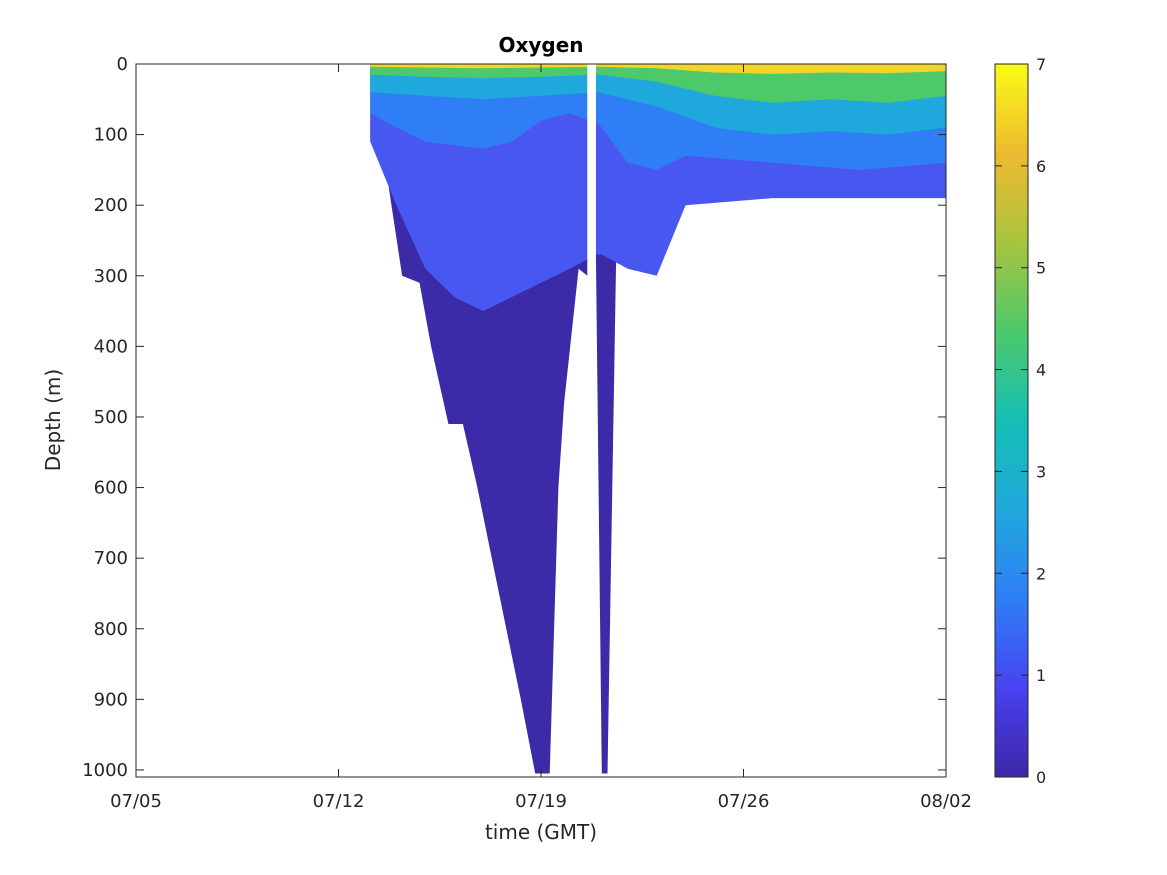 This screenshot has height=875, width=1167. Describe the element at coordinates (136, 801) in the screenshot. I see `x-tick-label: 07/05` at that location.